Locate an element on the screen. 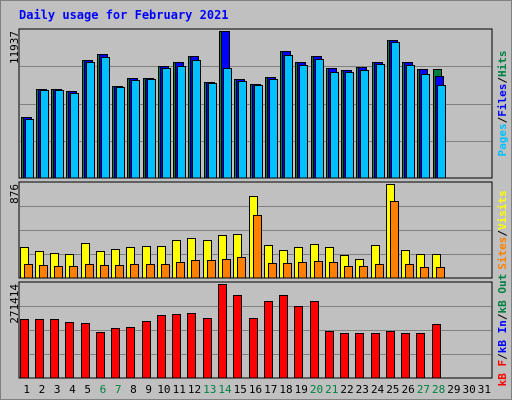 The height and width of the screenshot is (400, 512). day-label: 24 is located at coordinates (378, 389).